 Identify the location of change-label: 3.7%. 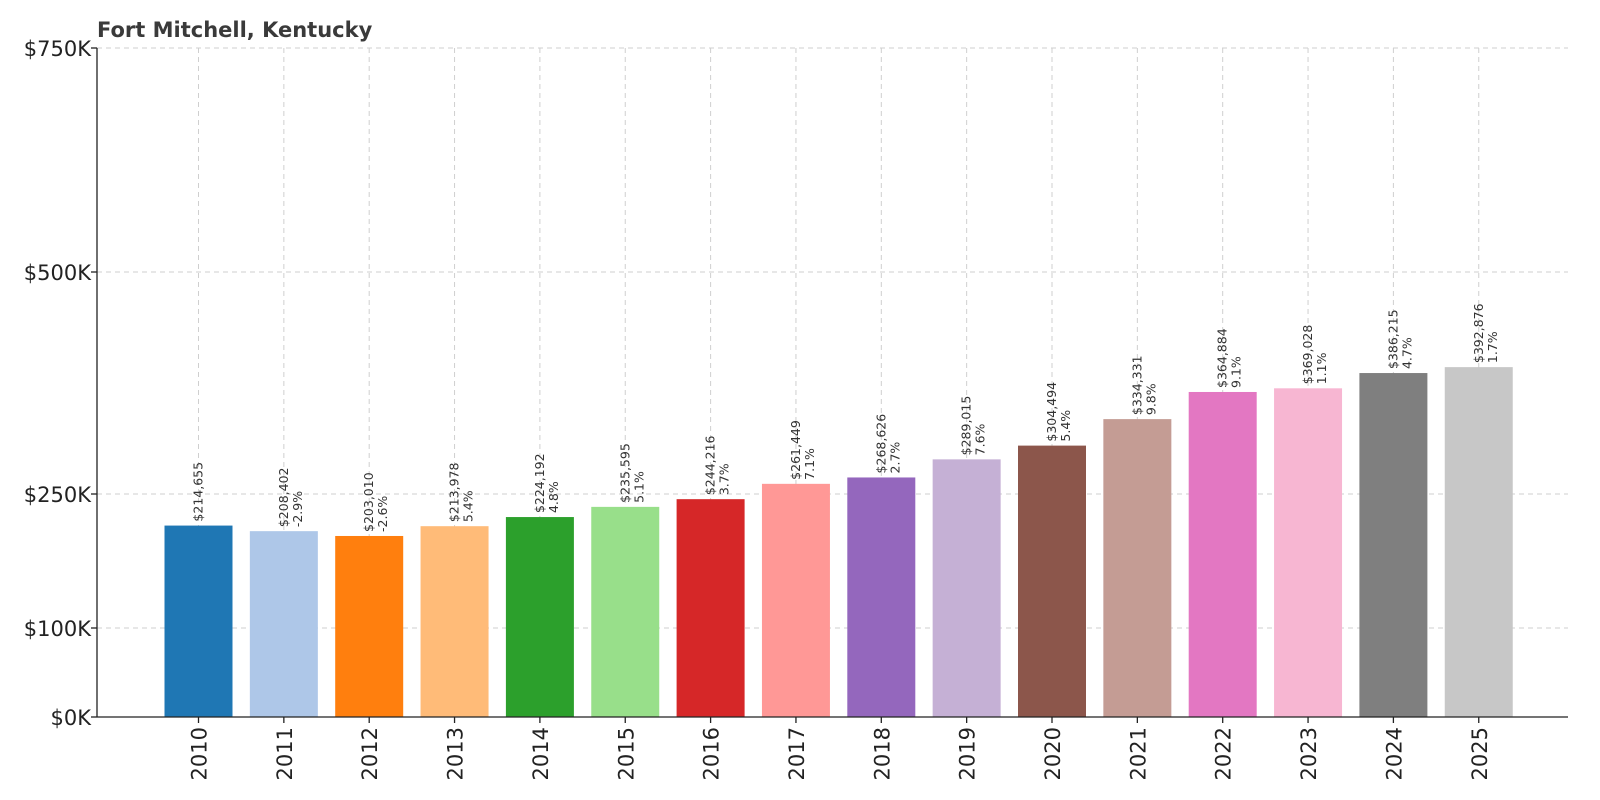
(724, 479).